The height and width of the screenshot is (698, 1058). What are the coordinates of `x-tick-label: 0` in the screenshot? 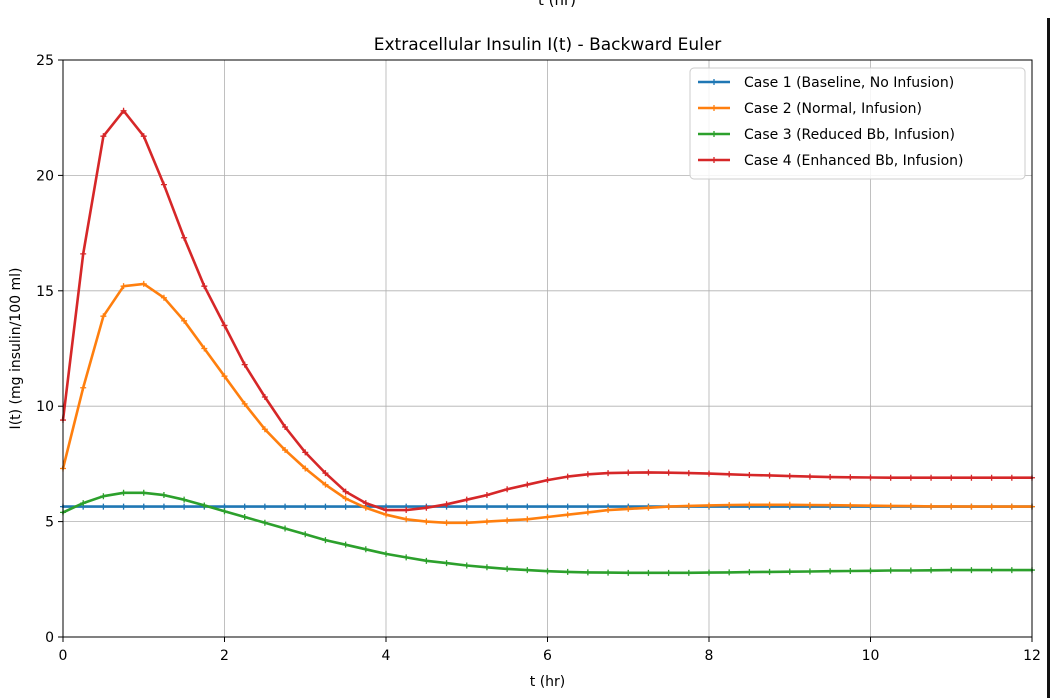 It's located at (63, 656).